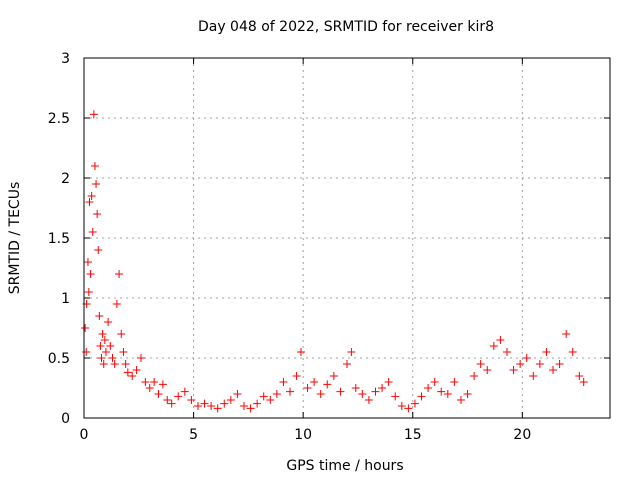 The width and height of the screenshot is (640, 480). What do you see at coordinates (65, 59) in the screenshot?
I see `y-tick-label: 3` at bounding box center [65, 59].